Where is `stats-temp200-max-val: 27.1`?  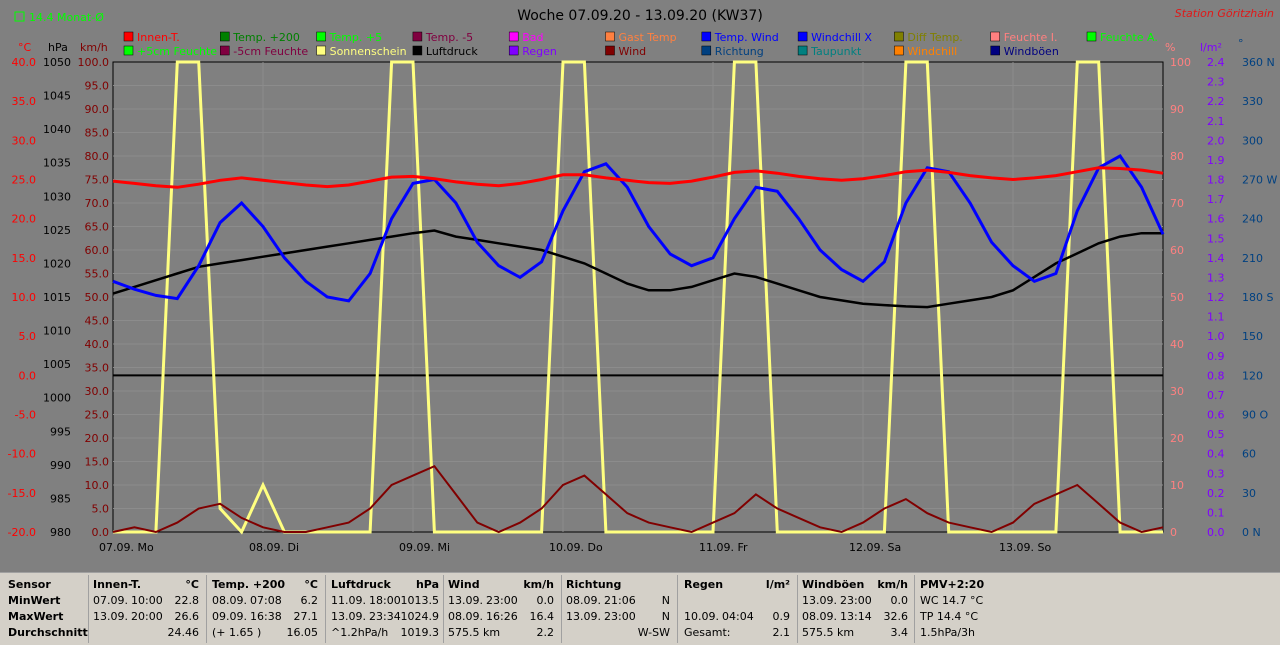 stats-temp200-max-val: 27.1 is located at coordinates (306, 616).